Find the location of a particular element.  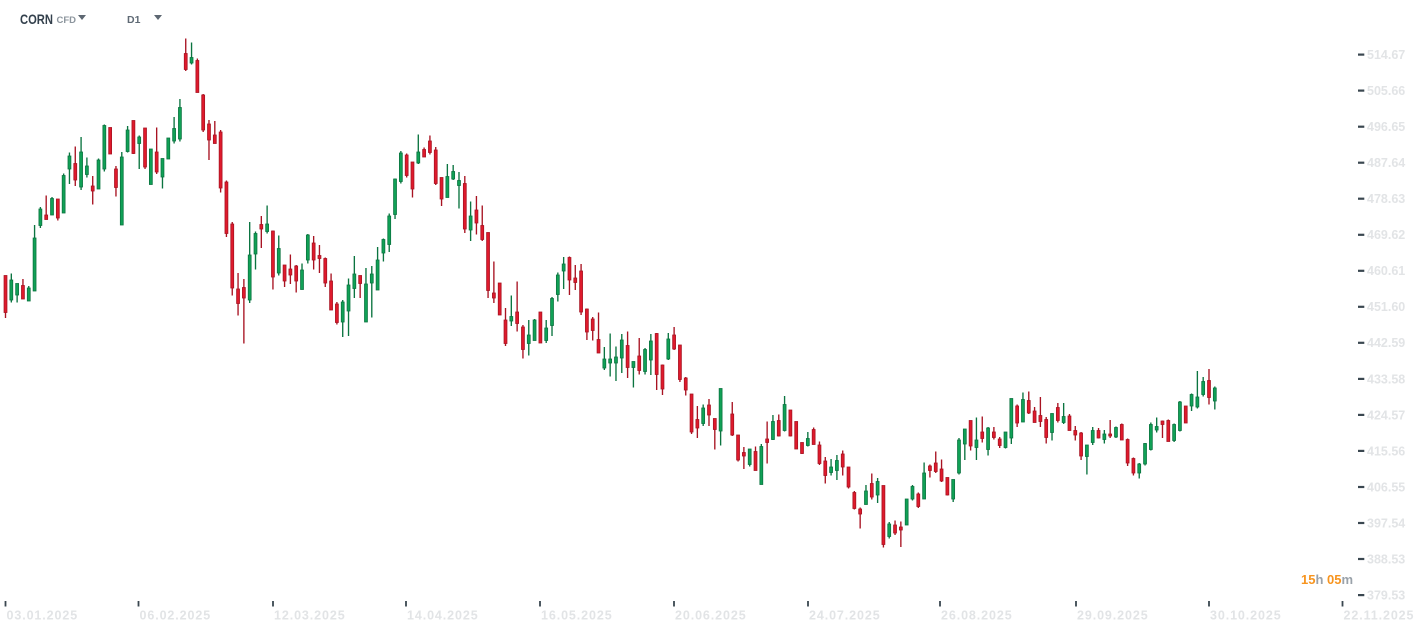

svg-text: 433.58 is located at coordinates (1386, 379).